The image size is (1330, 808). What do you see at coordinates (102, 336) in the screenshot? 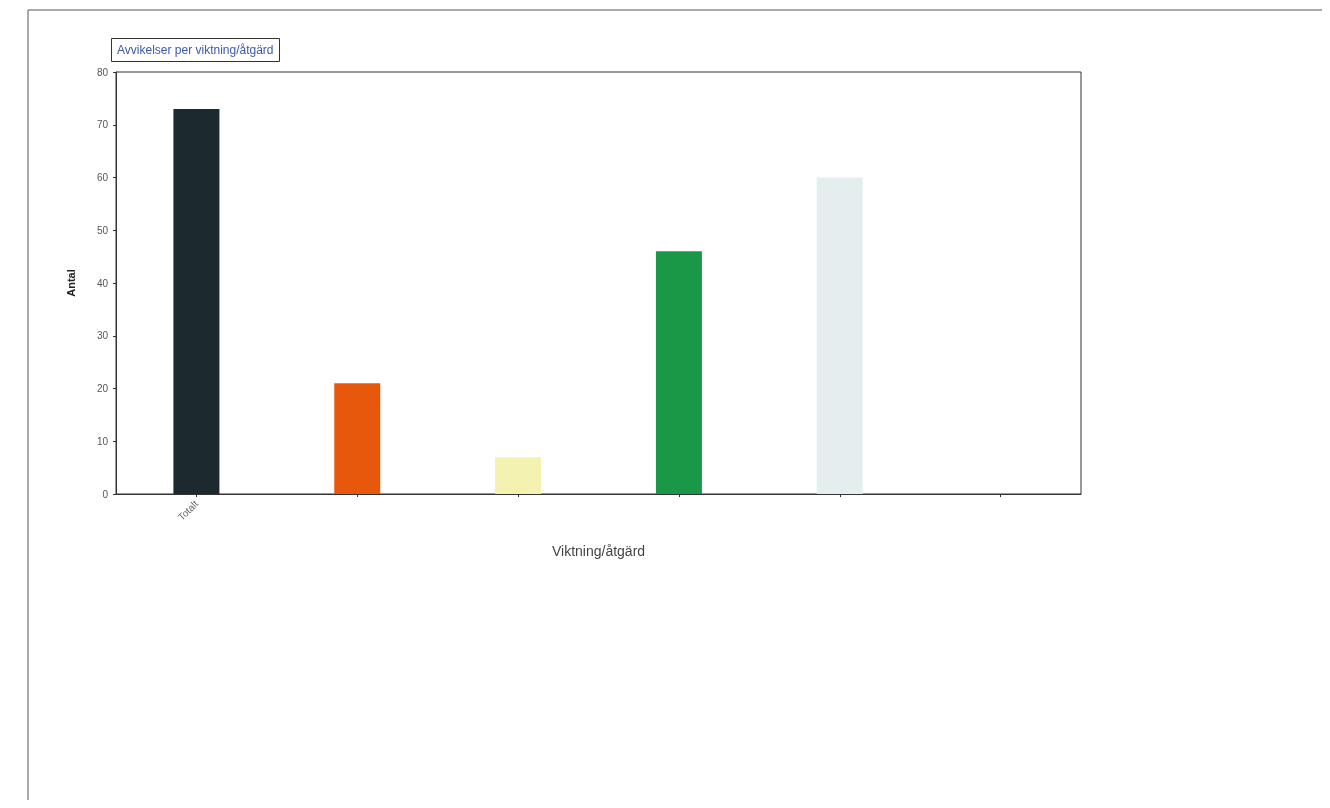
I see `y-tick-label: 30` at bounding box center [102, 336].